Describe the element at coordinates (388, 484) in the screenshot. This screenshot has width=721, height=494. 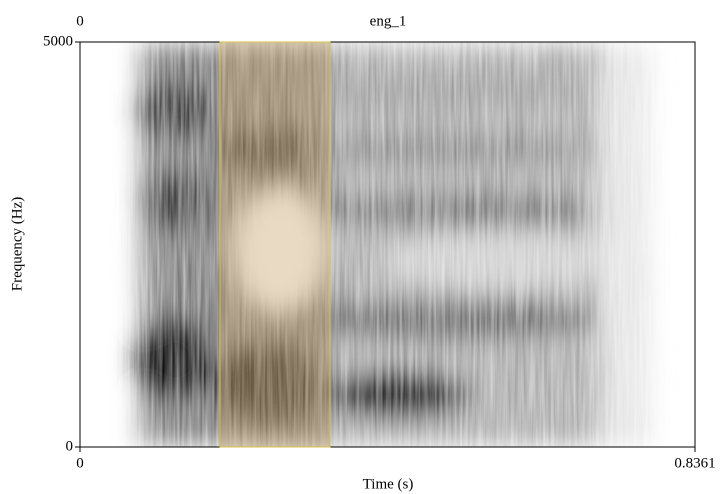
I see `x-axis-label: Time (s)` at that location.